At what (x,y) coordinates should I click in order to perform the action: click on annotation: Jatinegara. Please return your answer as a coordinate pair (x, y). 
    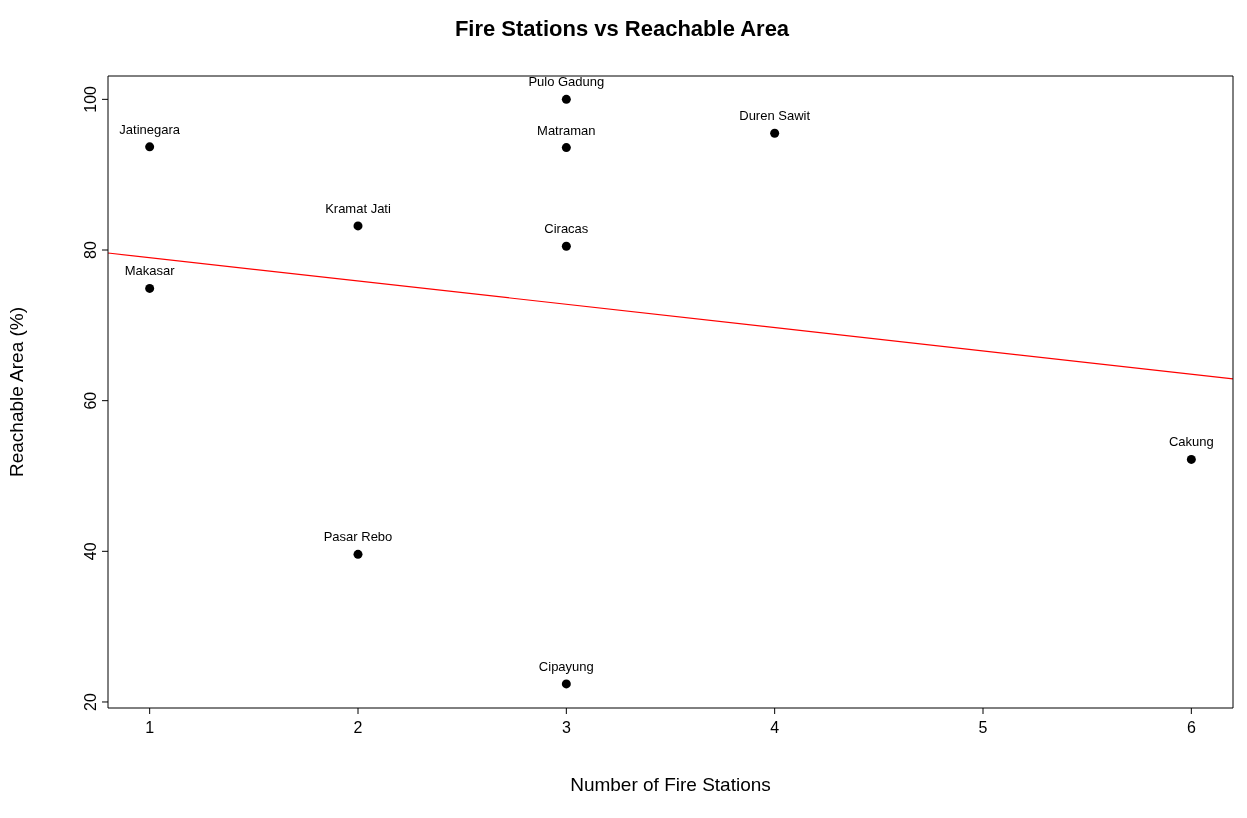
    Looking at the image, I should click on (150, 129).